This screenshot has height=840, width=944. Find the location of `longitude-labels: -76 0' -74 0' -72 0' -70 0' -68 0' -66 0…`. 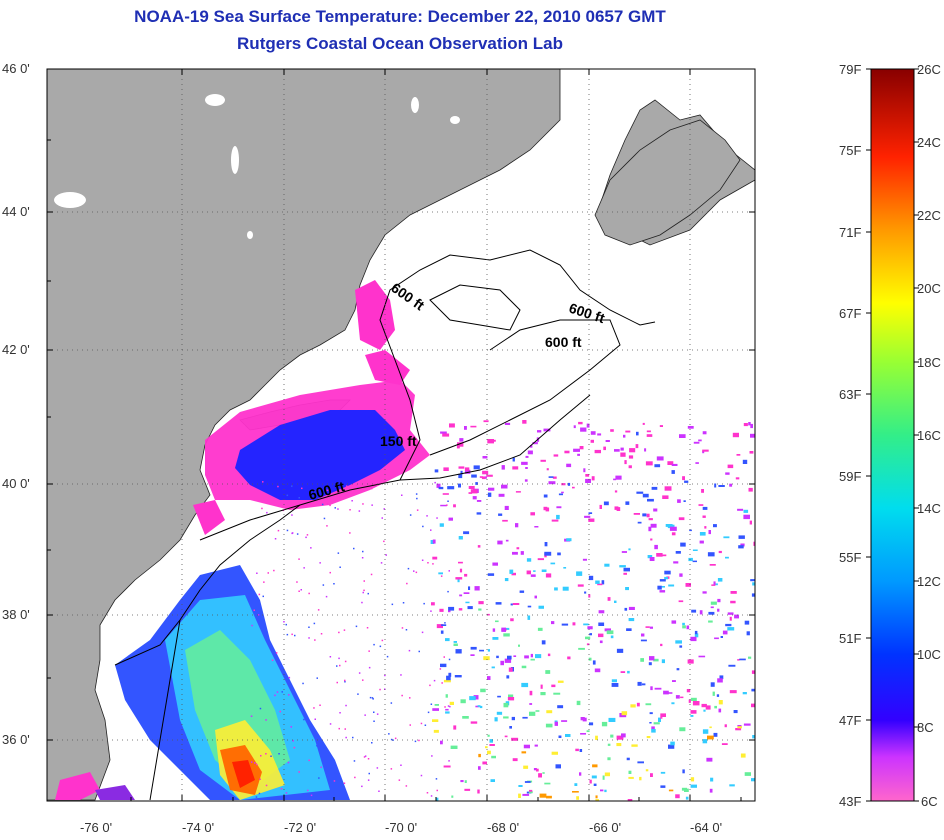

longitude-labels: -76 0' -74 0' -72 0' -70 0' -68 0' -66 0… is located at coordinates (401, 827).